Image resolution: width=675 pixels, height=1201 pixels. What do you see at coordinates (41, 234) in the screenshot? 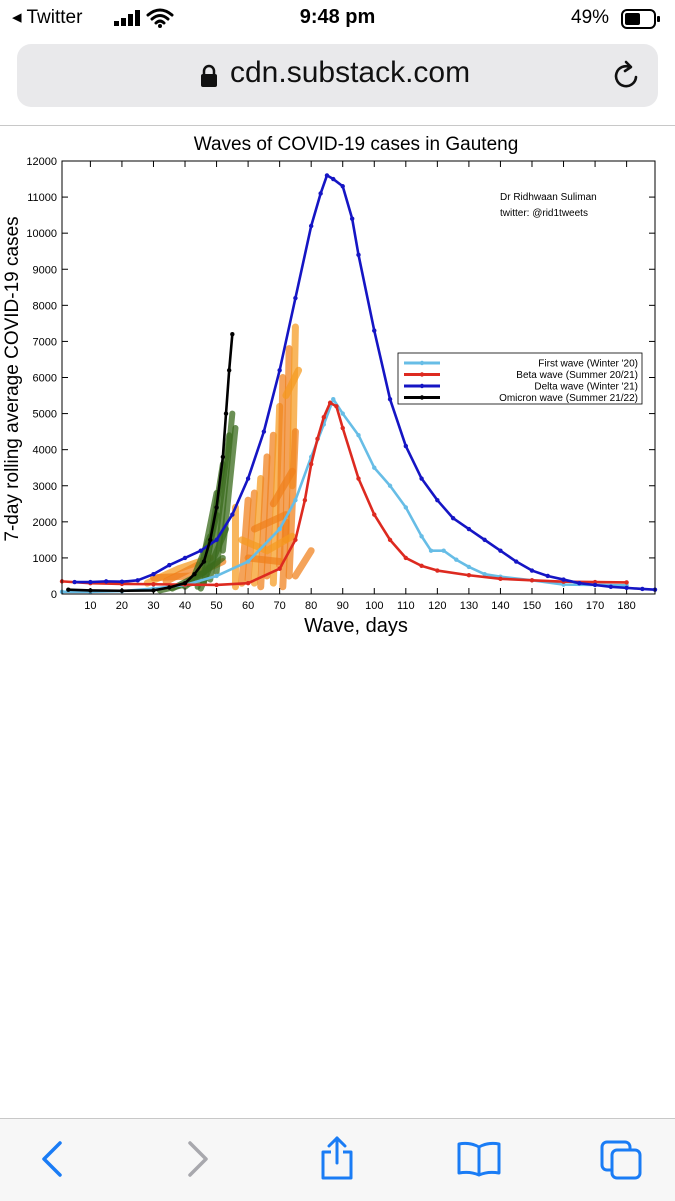
I see `y-tick-label: 10000` at bounding box center [41, 234].